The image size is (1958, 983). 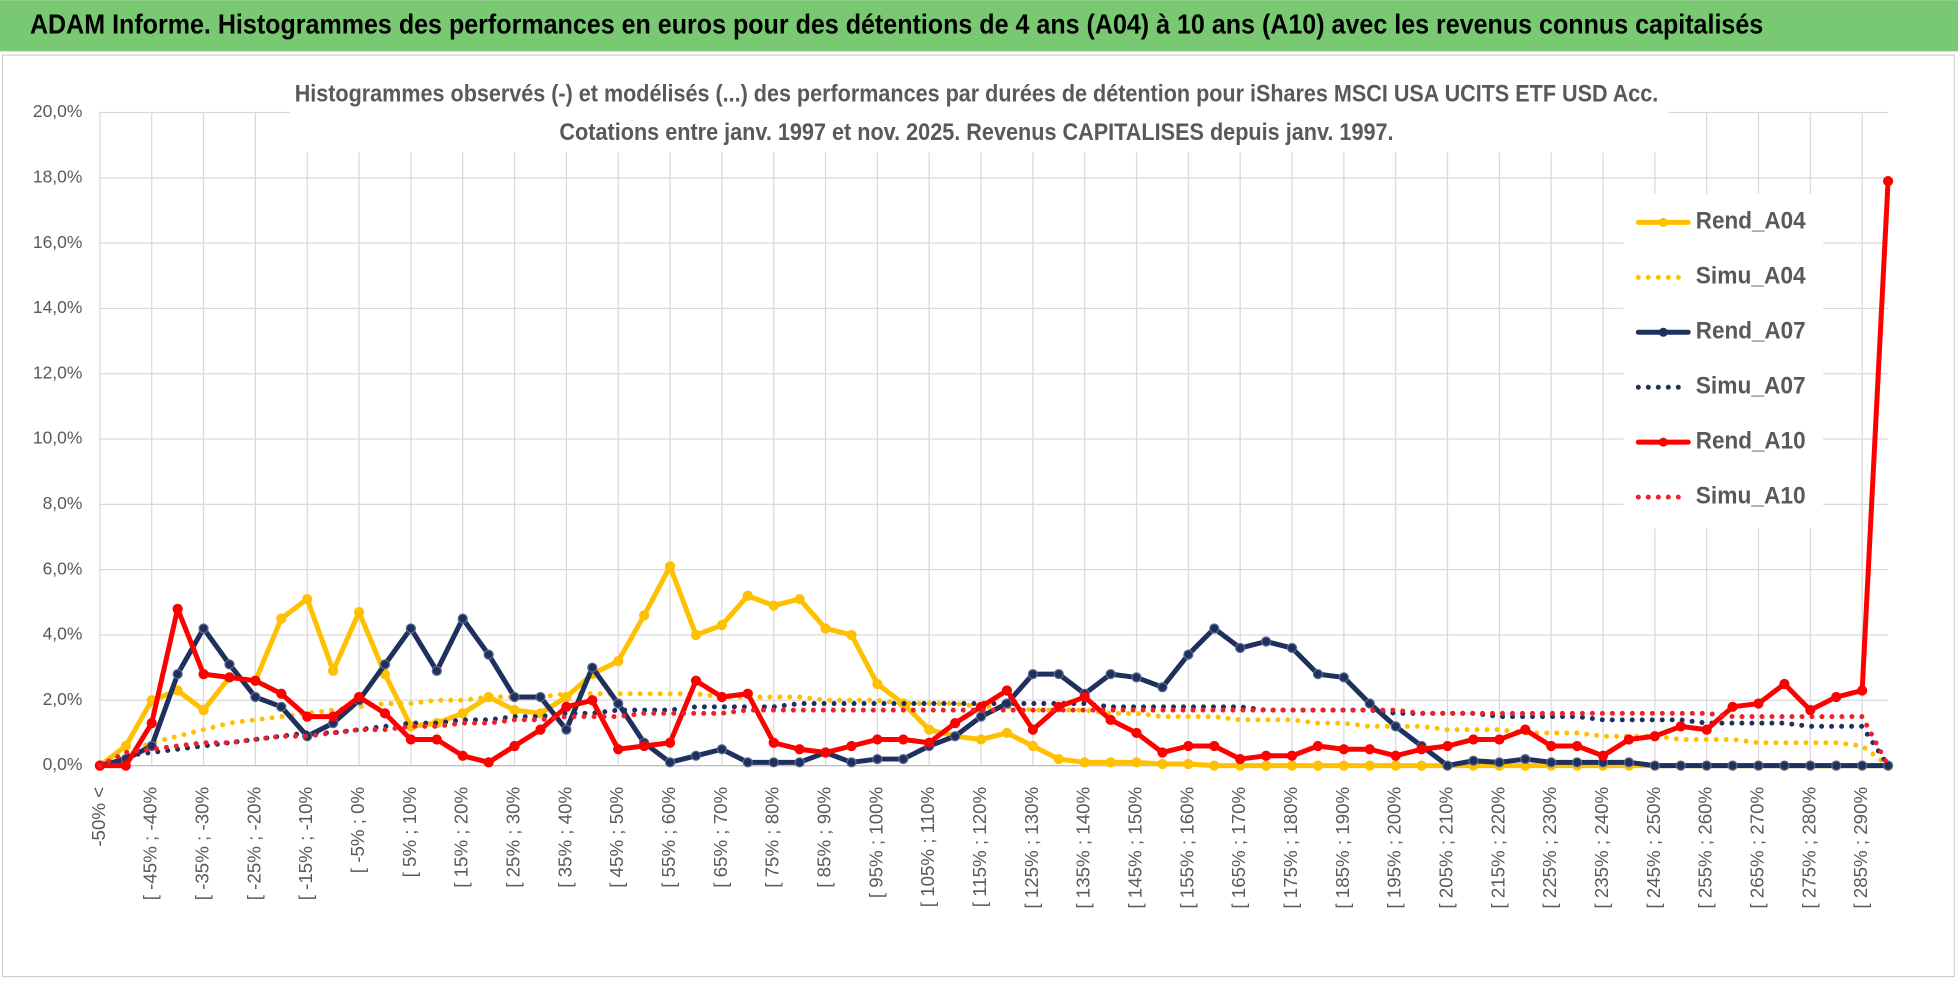 What do you see at coordinates (564, 837) in the screenshot?
I see `x-tick-label: [ 35% ; 40%` at bounding box center [564, 837].